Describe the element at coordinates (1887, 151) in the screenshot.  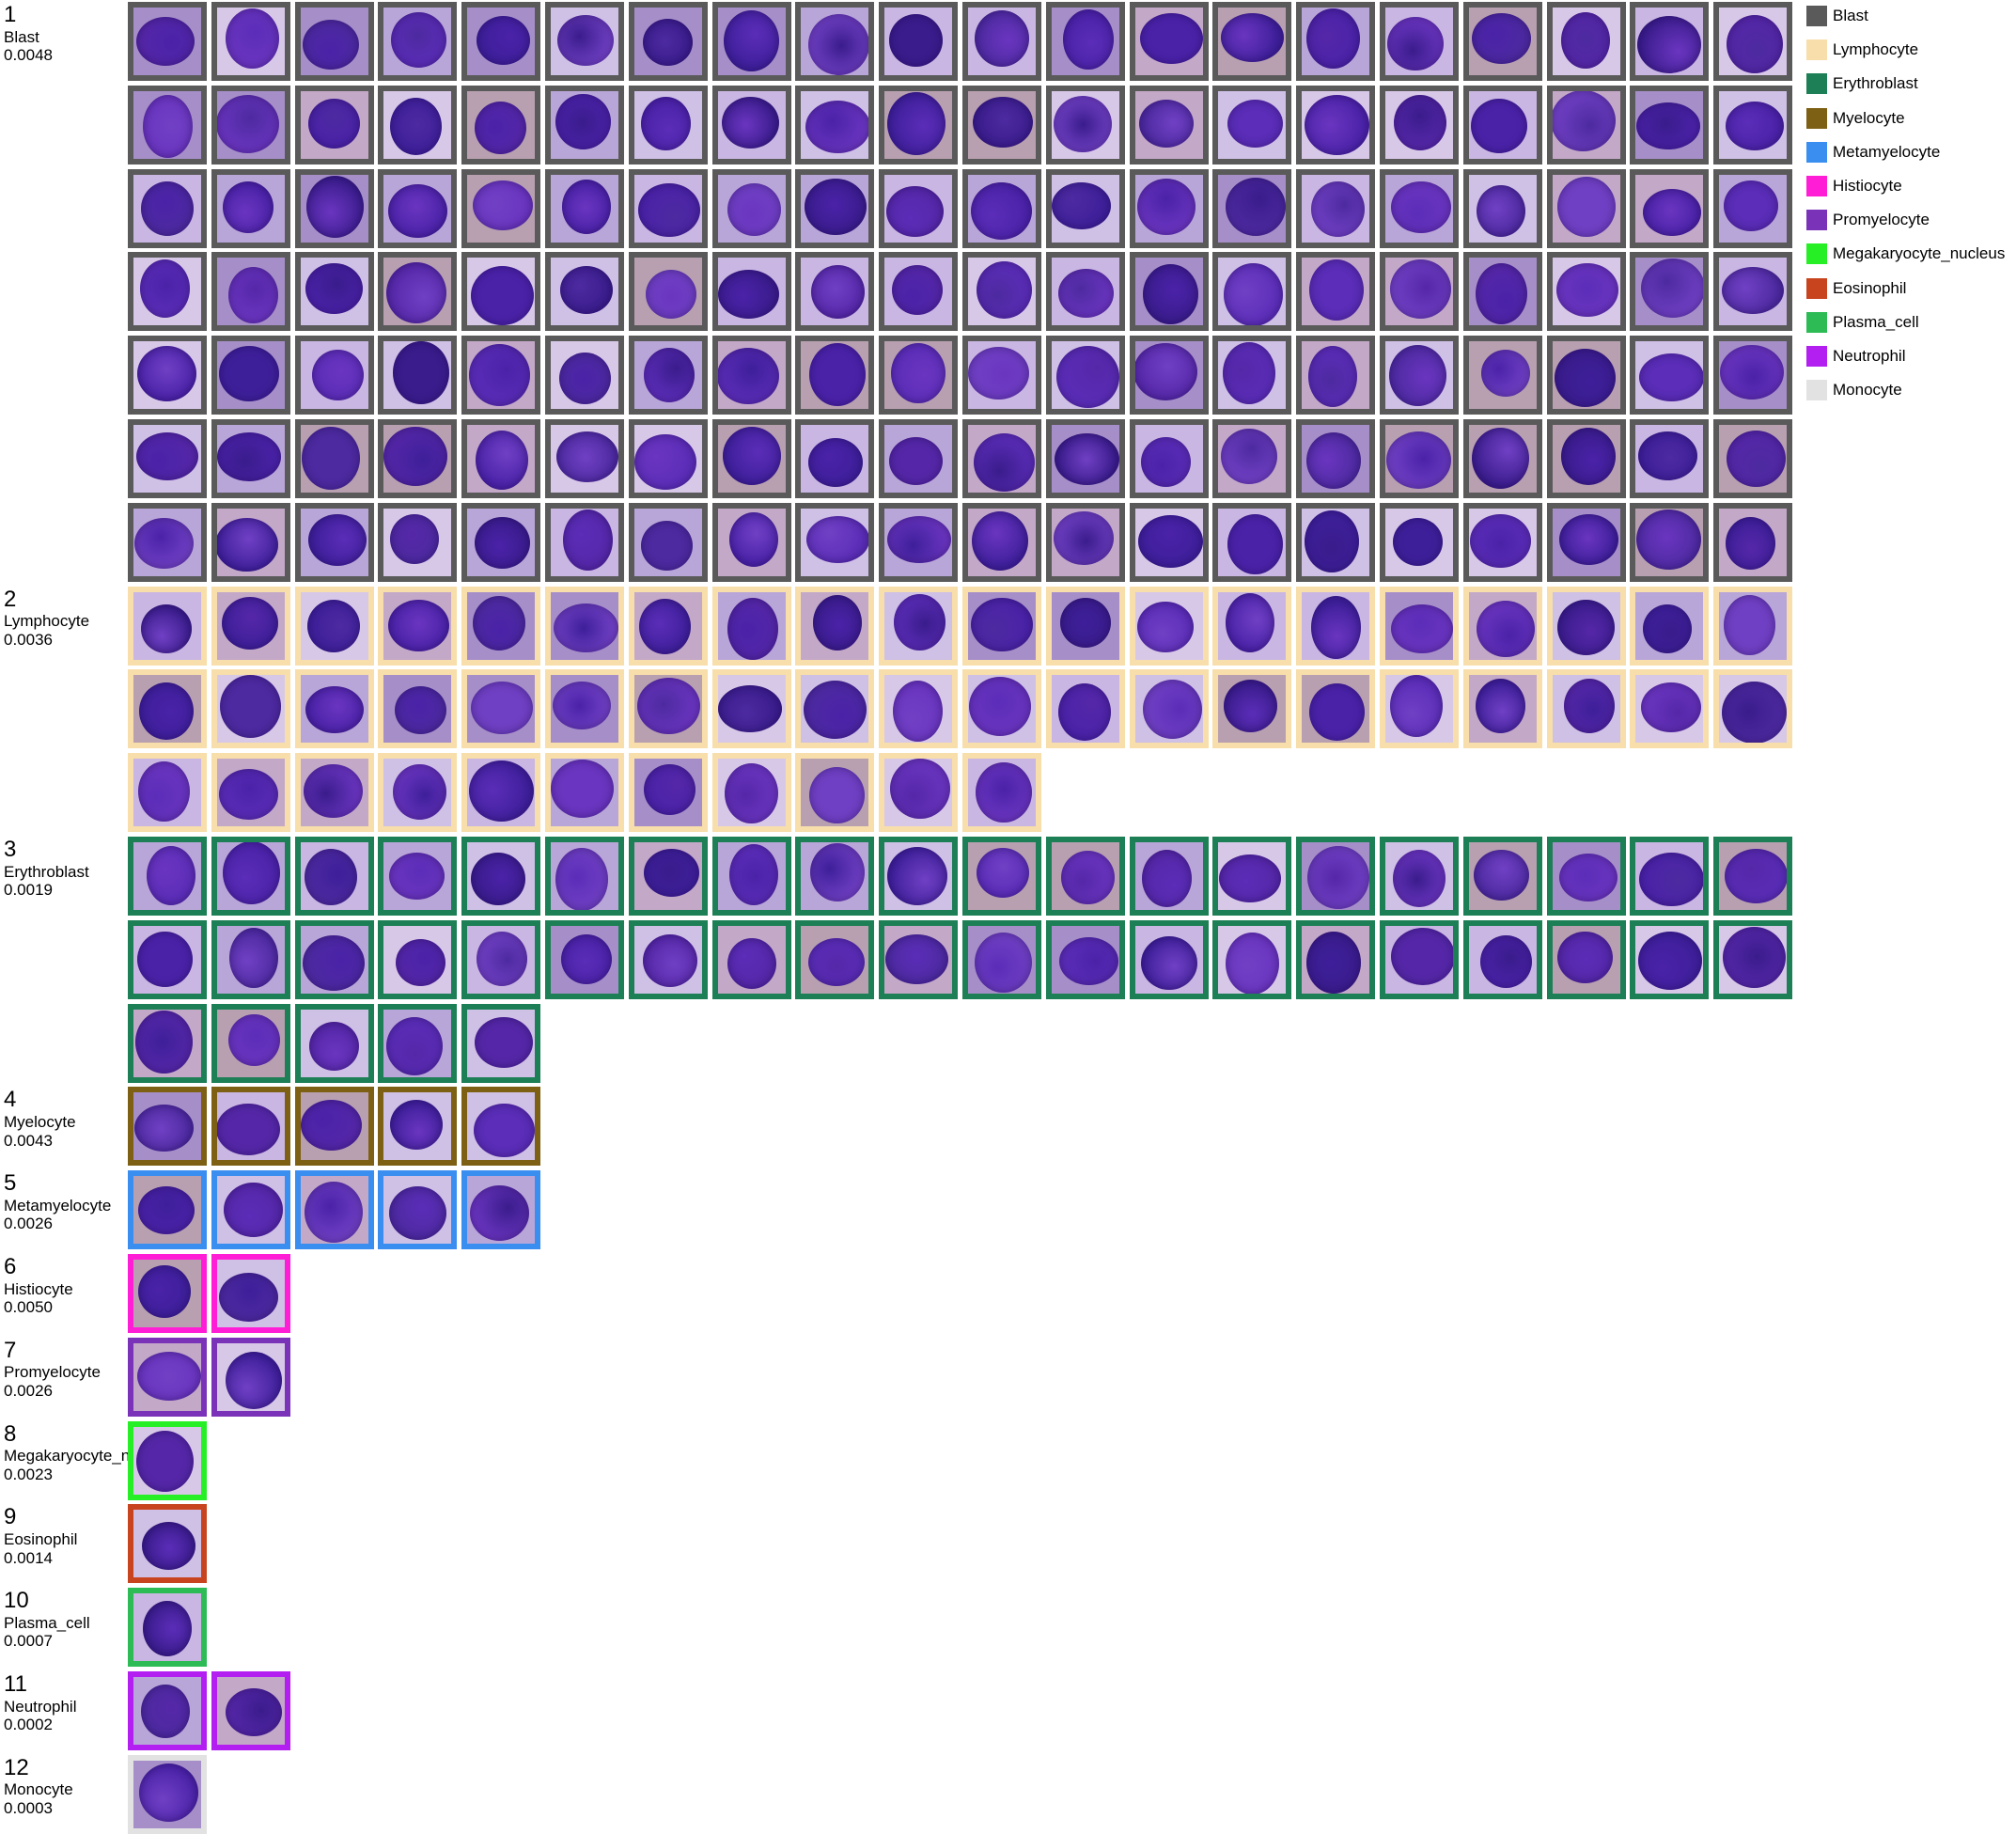
I see `legend-label: Metamyelocyte` at that location.